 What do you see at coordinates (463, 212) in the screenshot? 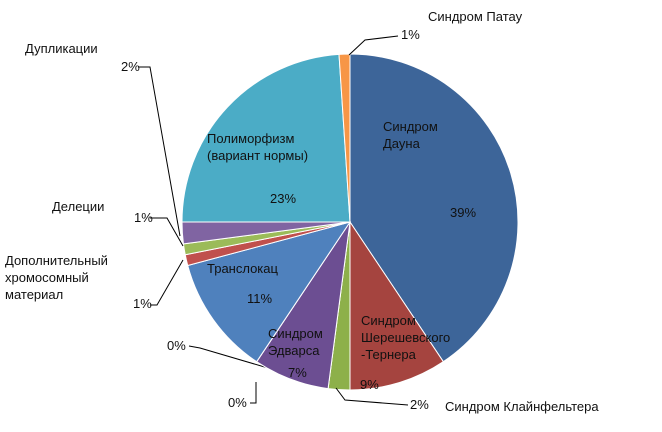
I see `value-label: 39%` at bounding box center [463, 212].